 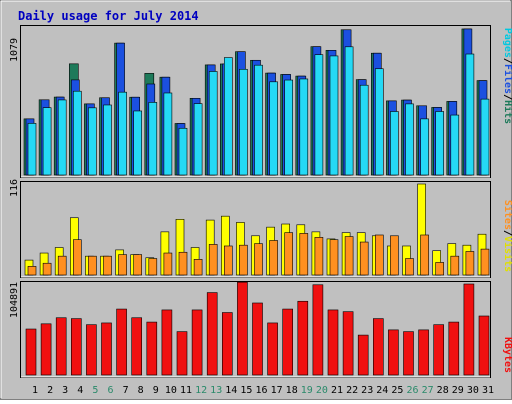 What do you see at coordinates (95, 390) in the screenshot?
I see `x-tick-label: 5` at bounding box center [95, 390].